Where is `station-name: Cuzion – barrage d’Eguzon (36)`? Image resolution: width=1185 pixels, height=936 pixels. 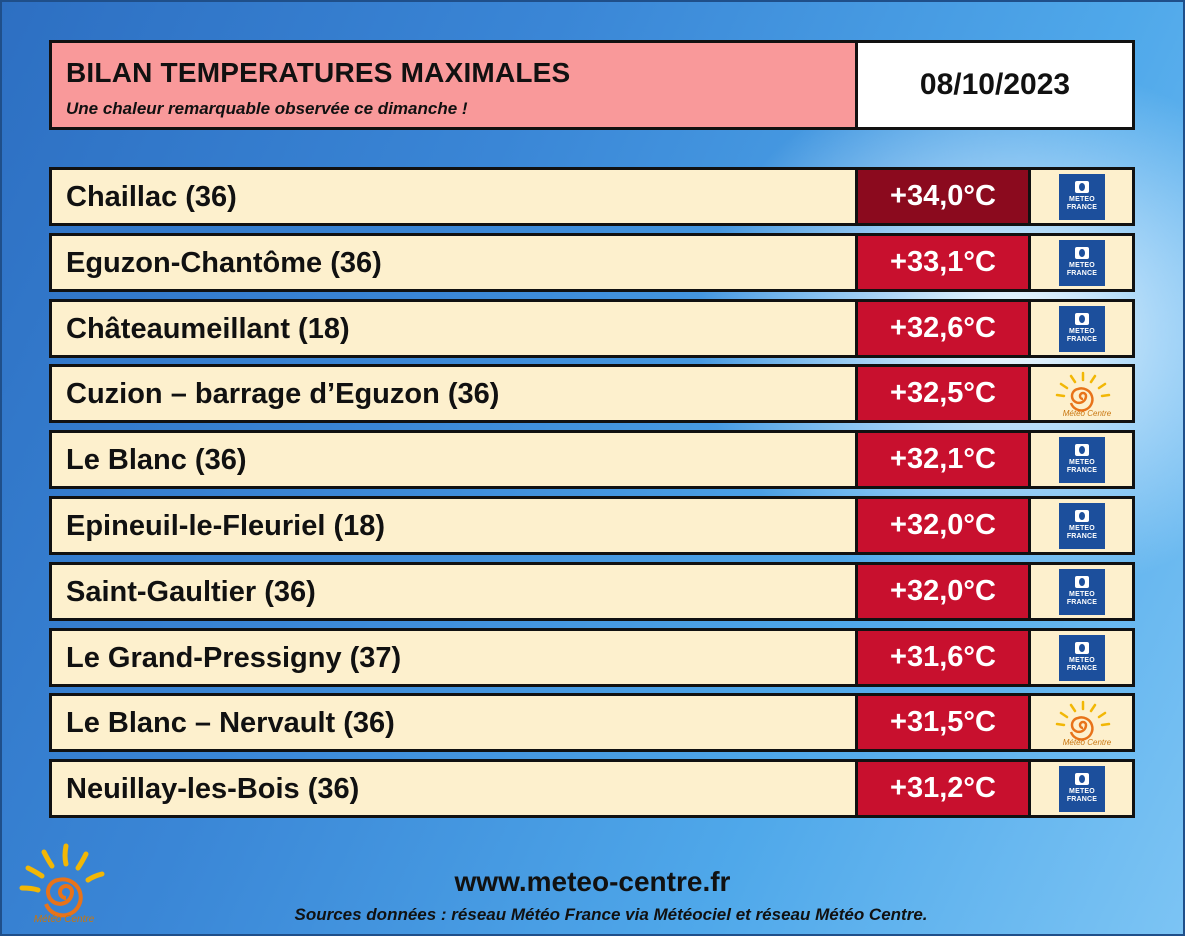
station-name: Cuzion – barrage d’Eguzon (36) is located at coordinates (283, 394).